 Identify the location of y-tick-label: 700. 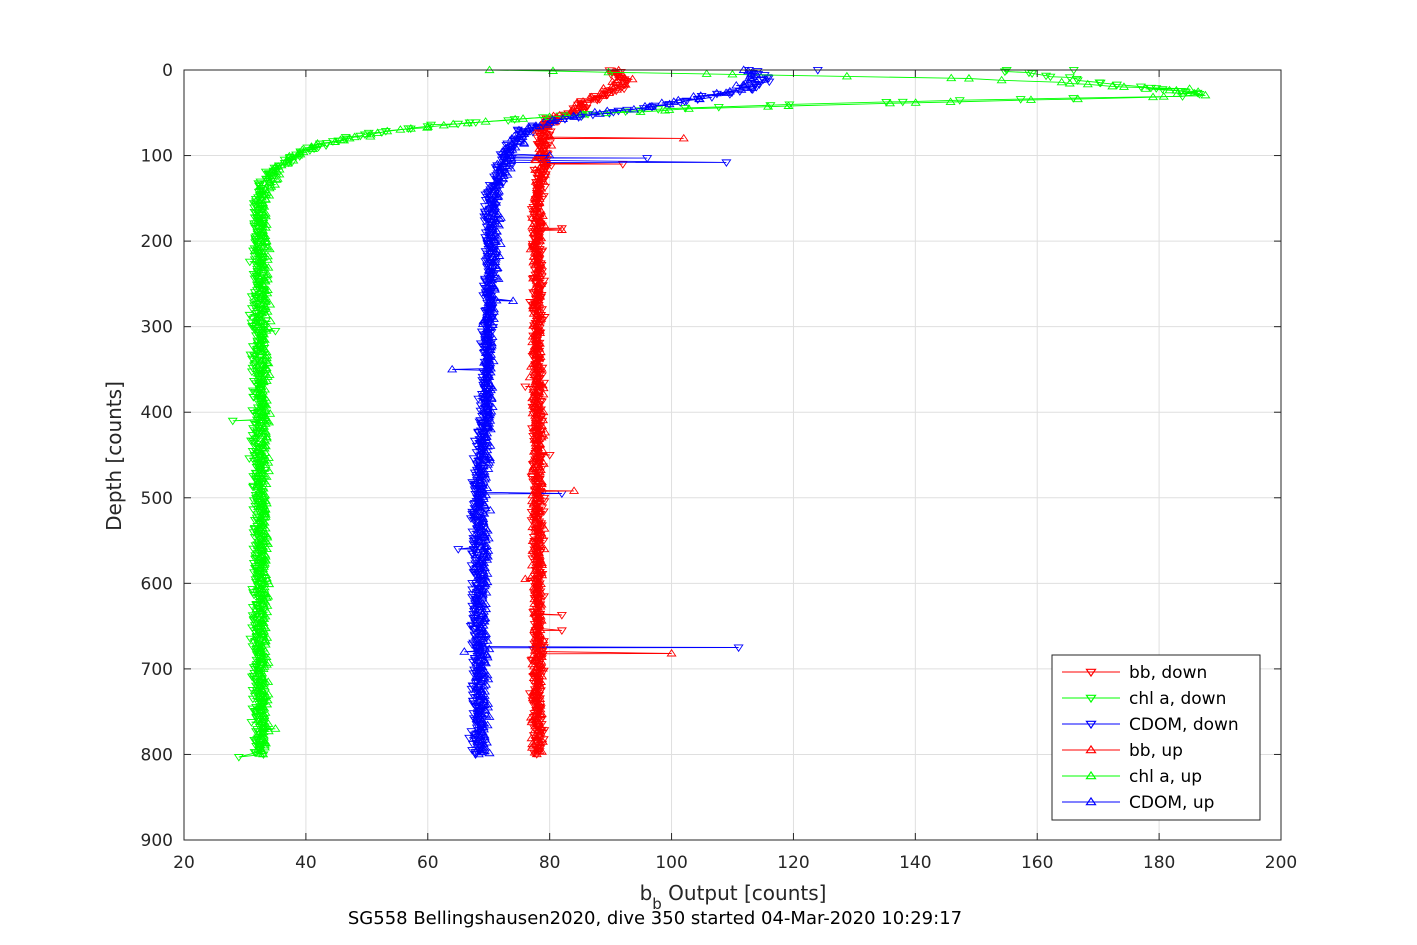
(157, 670).